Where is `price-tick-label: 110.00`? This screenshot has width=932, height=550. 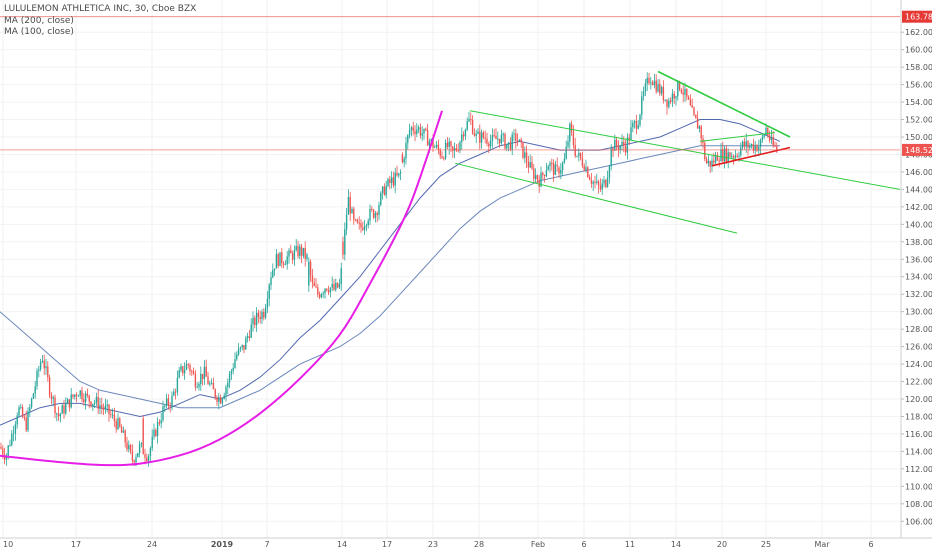
price-tick-label: 110.00 is located at coordinates (918, 486).